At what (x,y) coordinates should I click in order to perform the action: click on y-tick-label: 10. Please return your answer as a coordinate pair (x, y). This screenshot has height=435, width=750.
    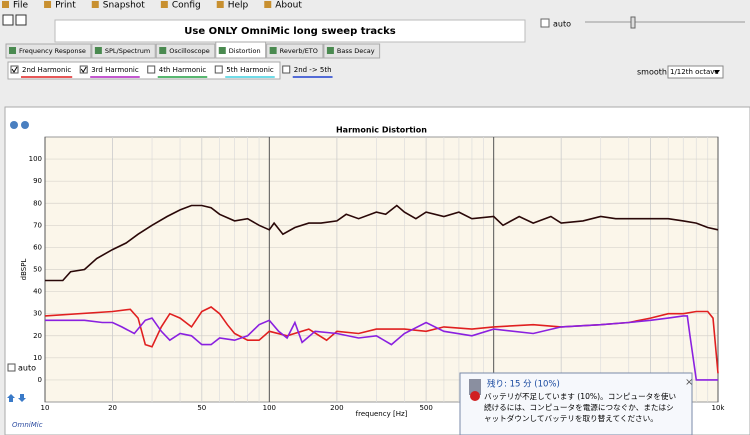
    Looking at the image, I should click on (37, 358).